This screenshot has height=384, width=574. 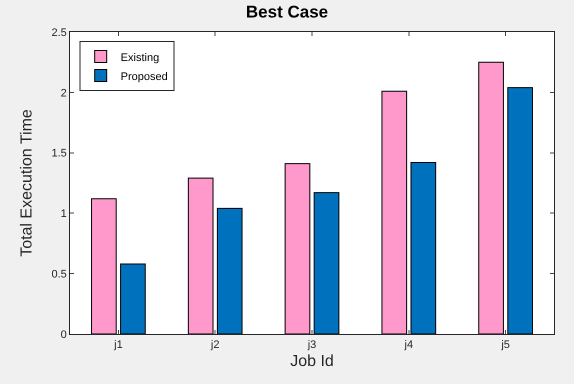 What do you see at coordinates (311, 345) in the screenshot?
I see `x-tick-label: j3` at bounding box center [311, 345].